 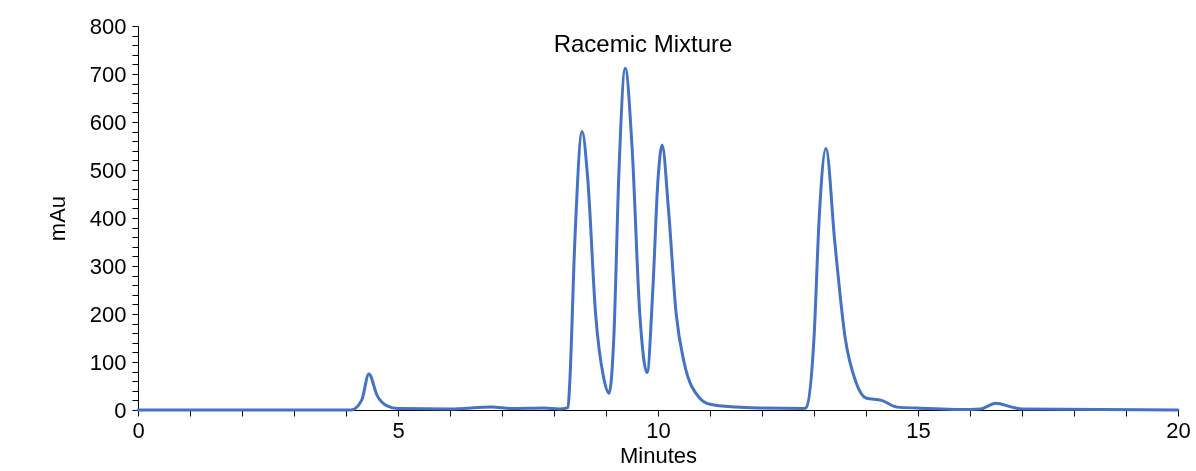 I want to click on chart-title: Racemic Mixture, so click(x=643, y=43).